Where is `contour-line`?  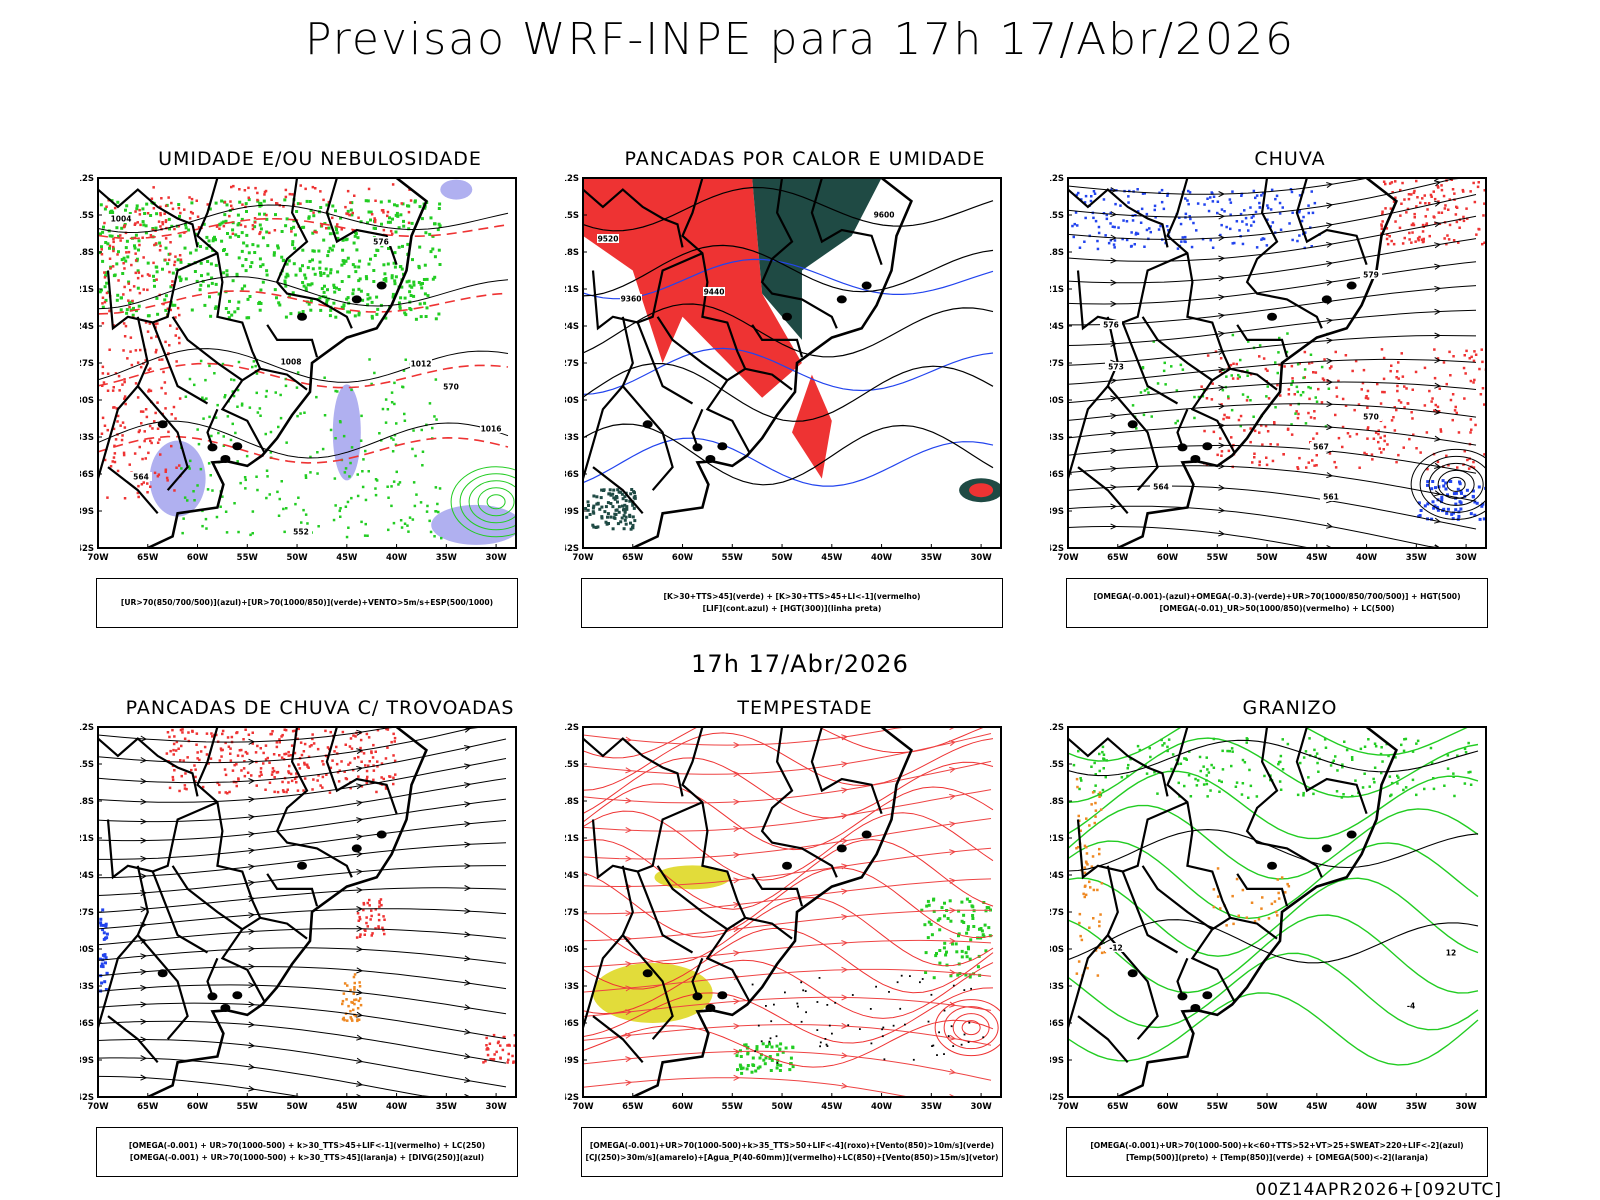
contour-line is located at coordinates (303, 375).